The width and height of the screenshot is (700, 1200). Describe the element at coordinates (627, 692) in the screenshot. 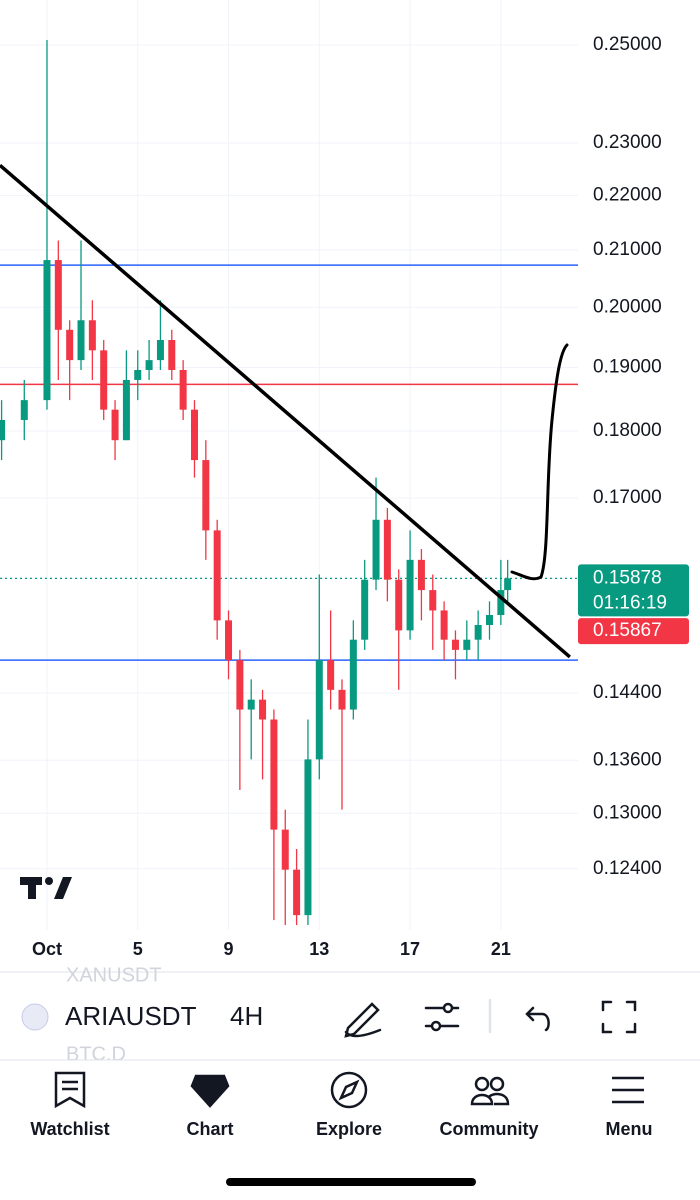

I see `y-tick-label: 0.14400` at that location.